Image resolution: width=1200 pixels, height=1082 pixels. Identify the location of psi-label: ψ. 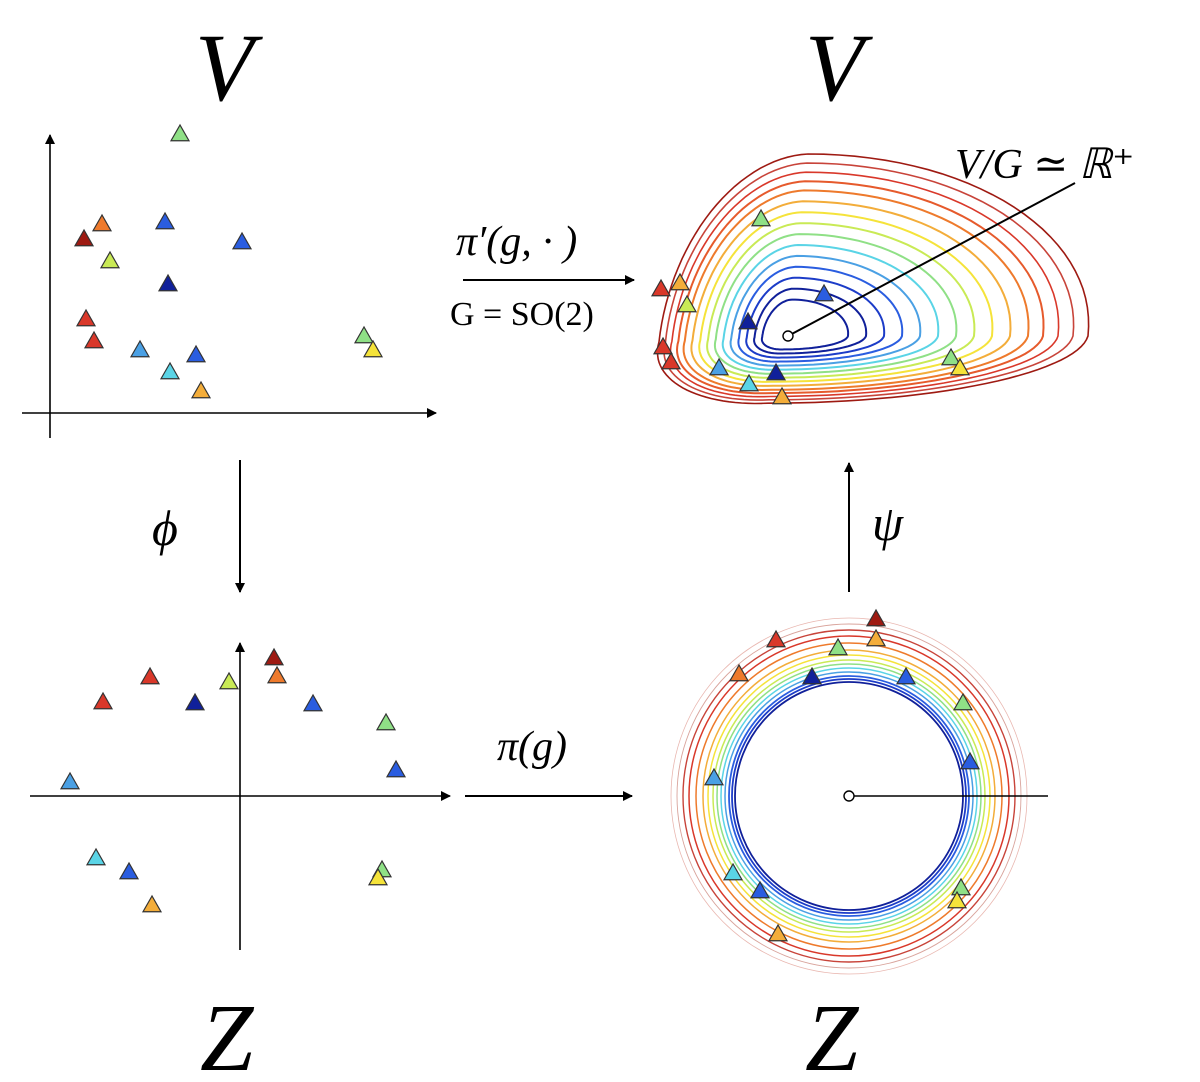
(888, 523).